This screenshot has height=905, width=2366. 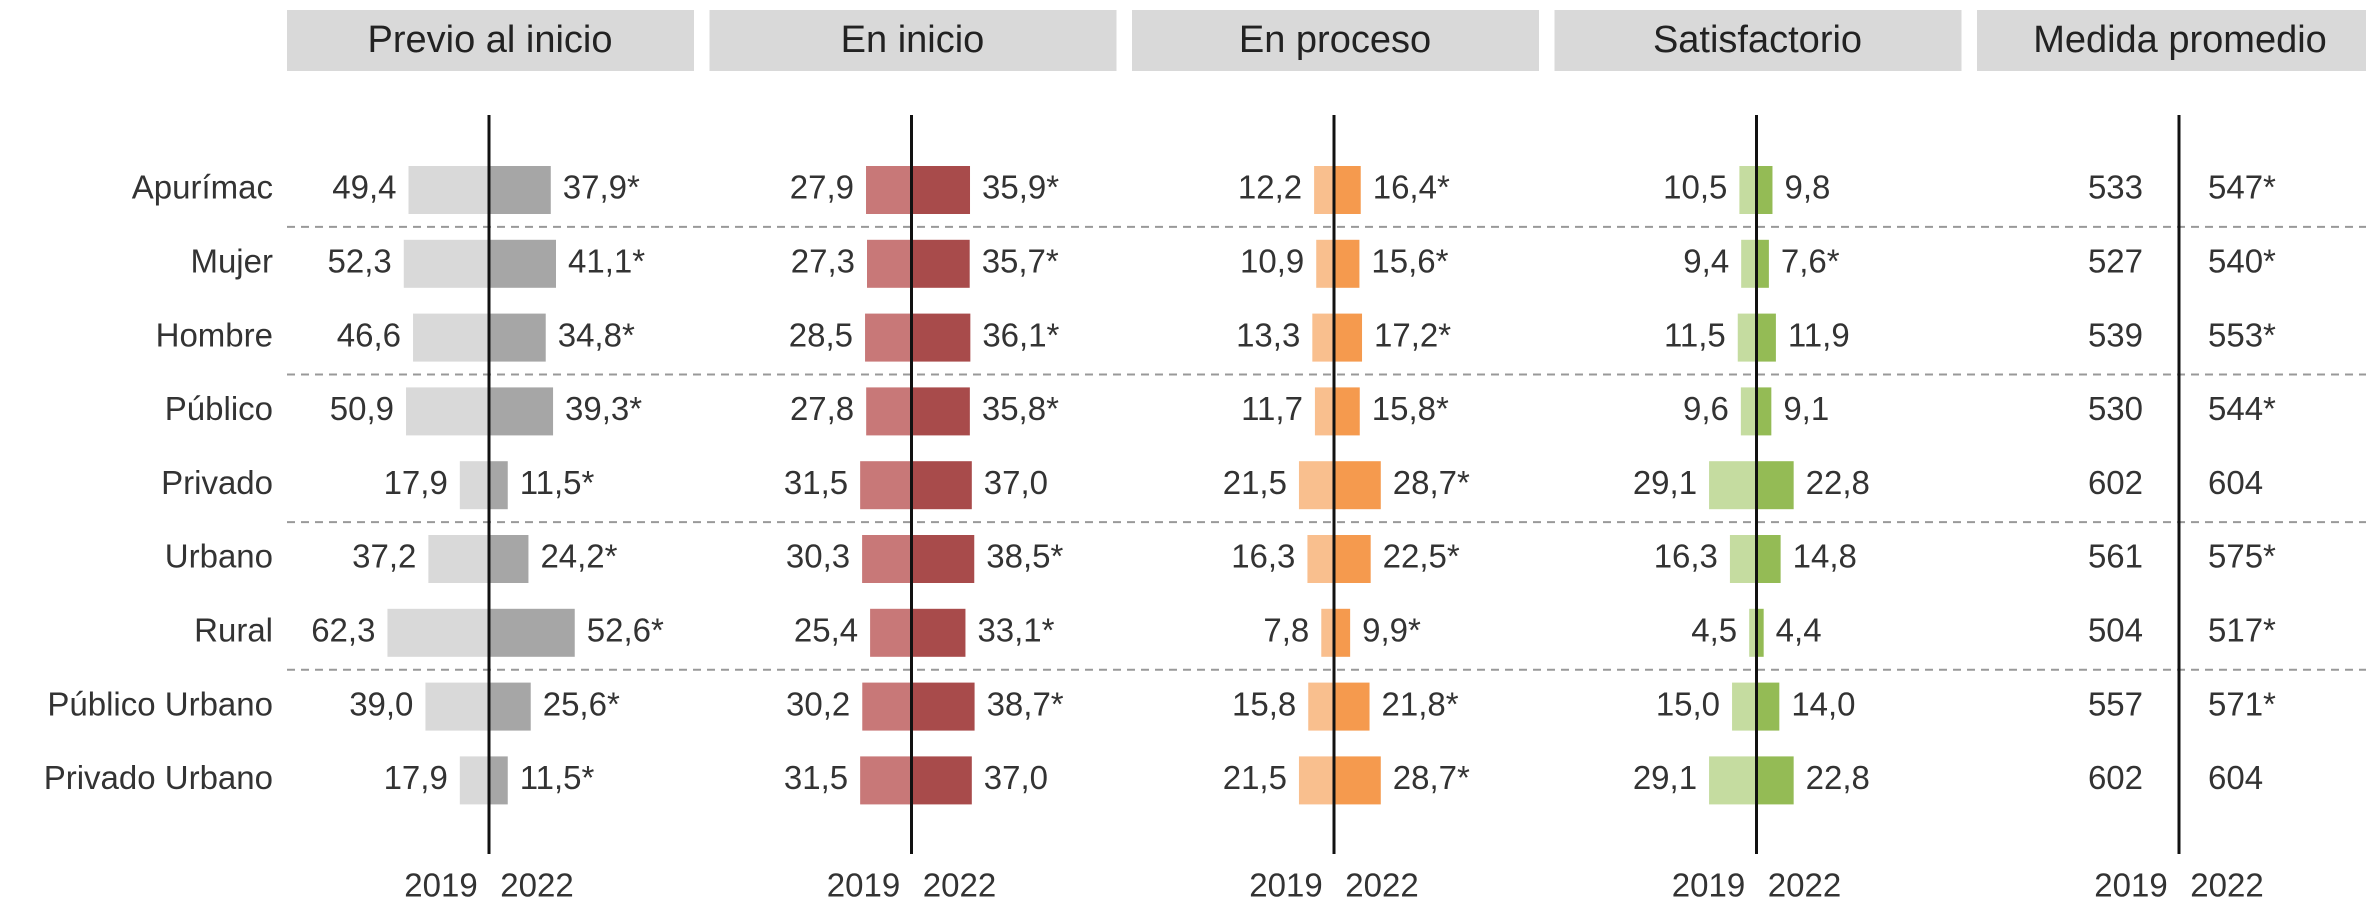 What do you see at coordinates (416, 482) in the screenshot?
I see `value-label: 17,9` at bounding box center [416, 482].